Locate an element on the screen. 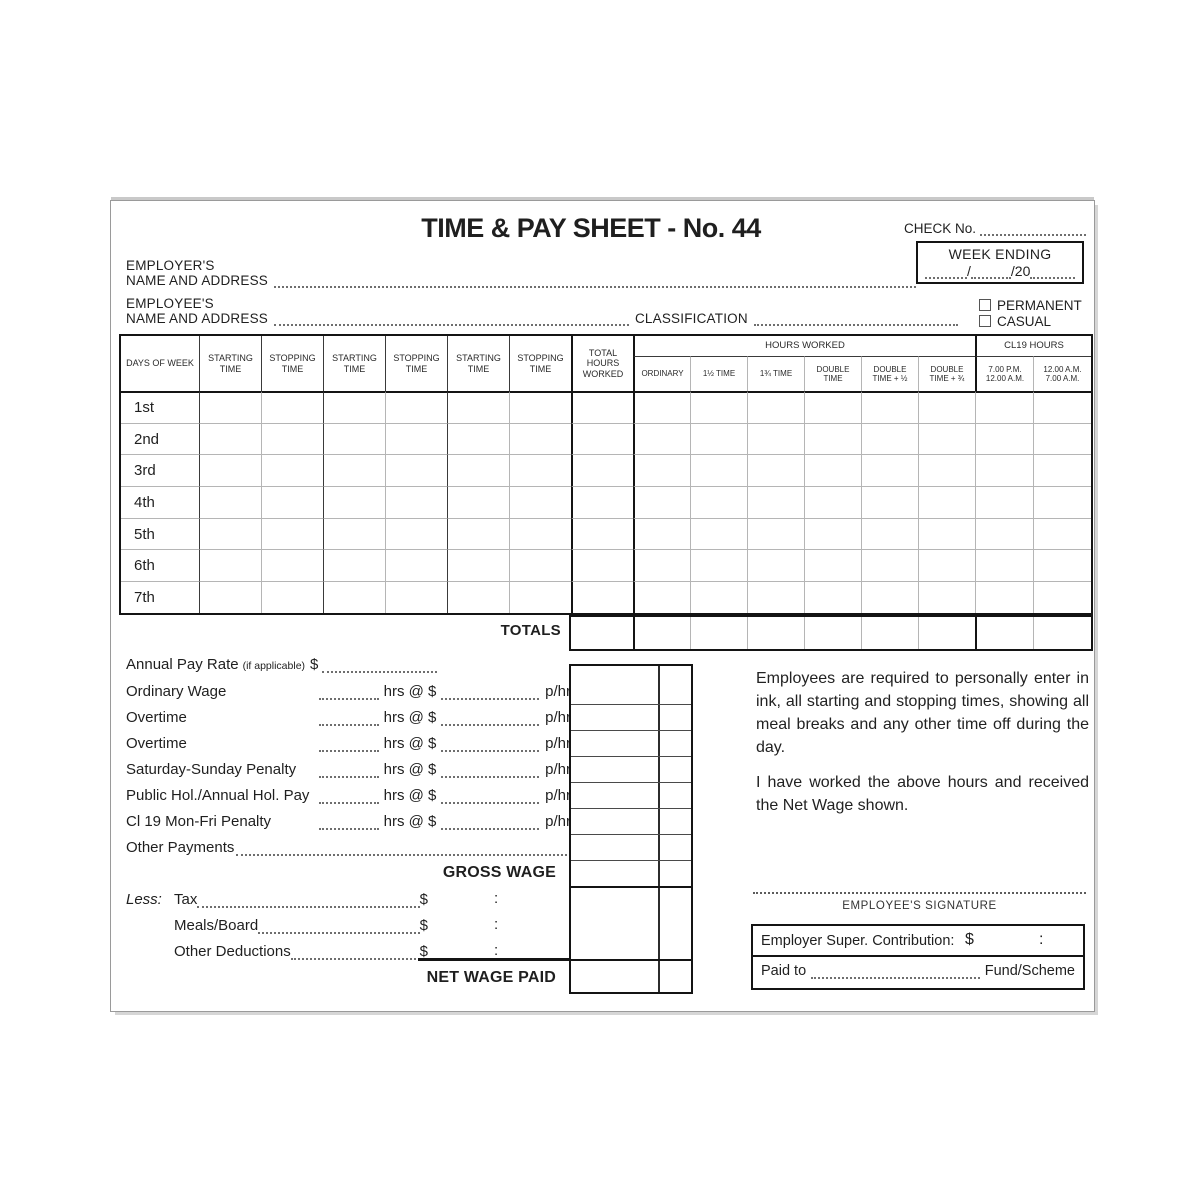 This screenshot has width=1200, height=1200. sub-header-ordinary: ORDINARY is located at coordinates (661, 373).